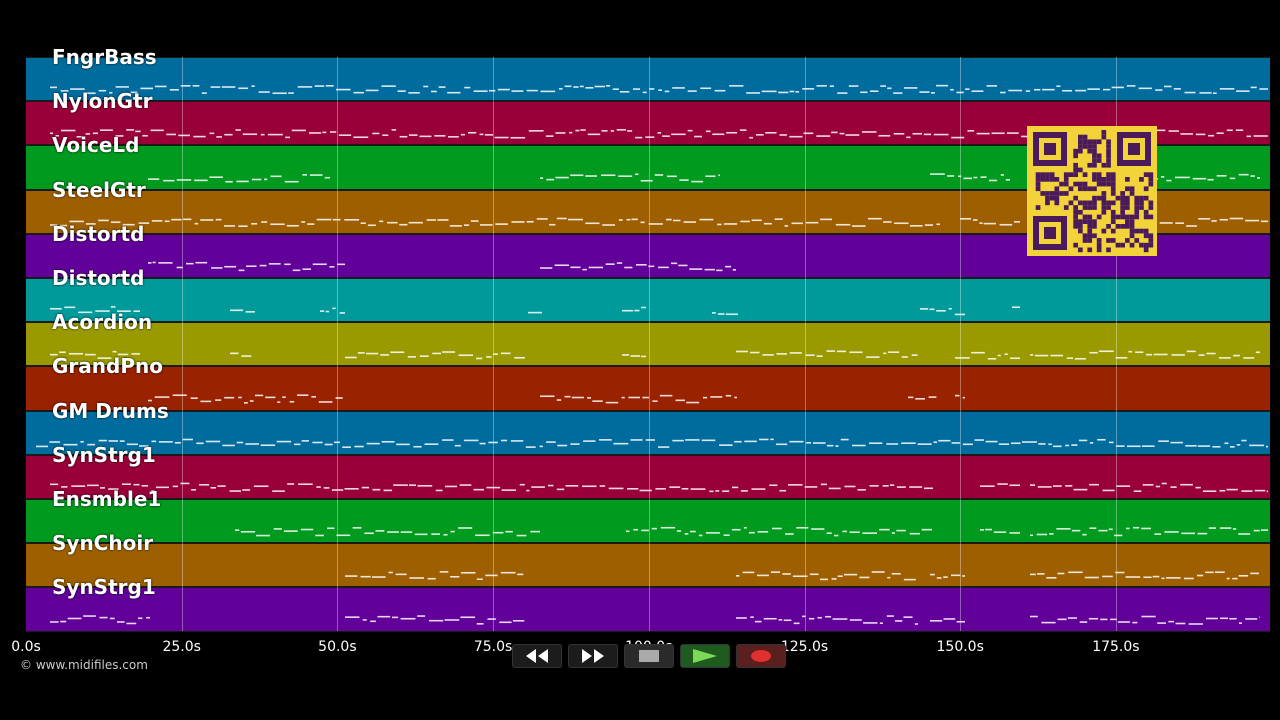 This screenshot has height=720, width=1280. What do you see at coordinates (804, 647) in the screenshot?
I see `time-tick-label: 125.0s` at bounding box center [804, 647].